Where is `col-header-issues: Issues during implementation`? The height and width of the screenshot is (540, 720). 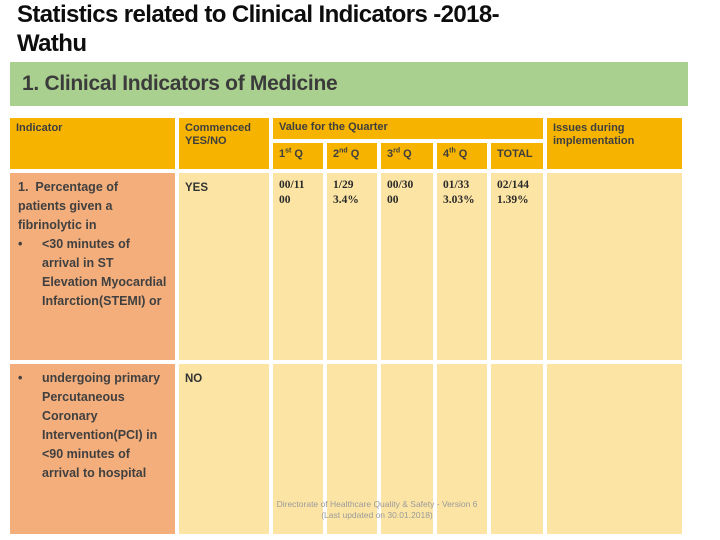
col-header-issues: Issues during implementation is located at coordinates (614, 143).